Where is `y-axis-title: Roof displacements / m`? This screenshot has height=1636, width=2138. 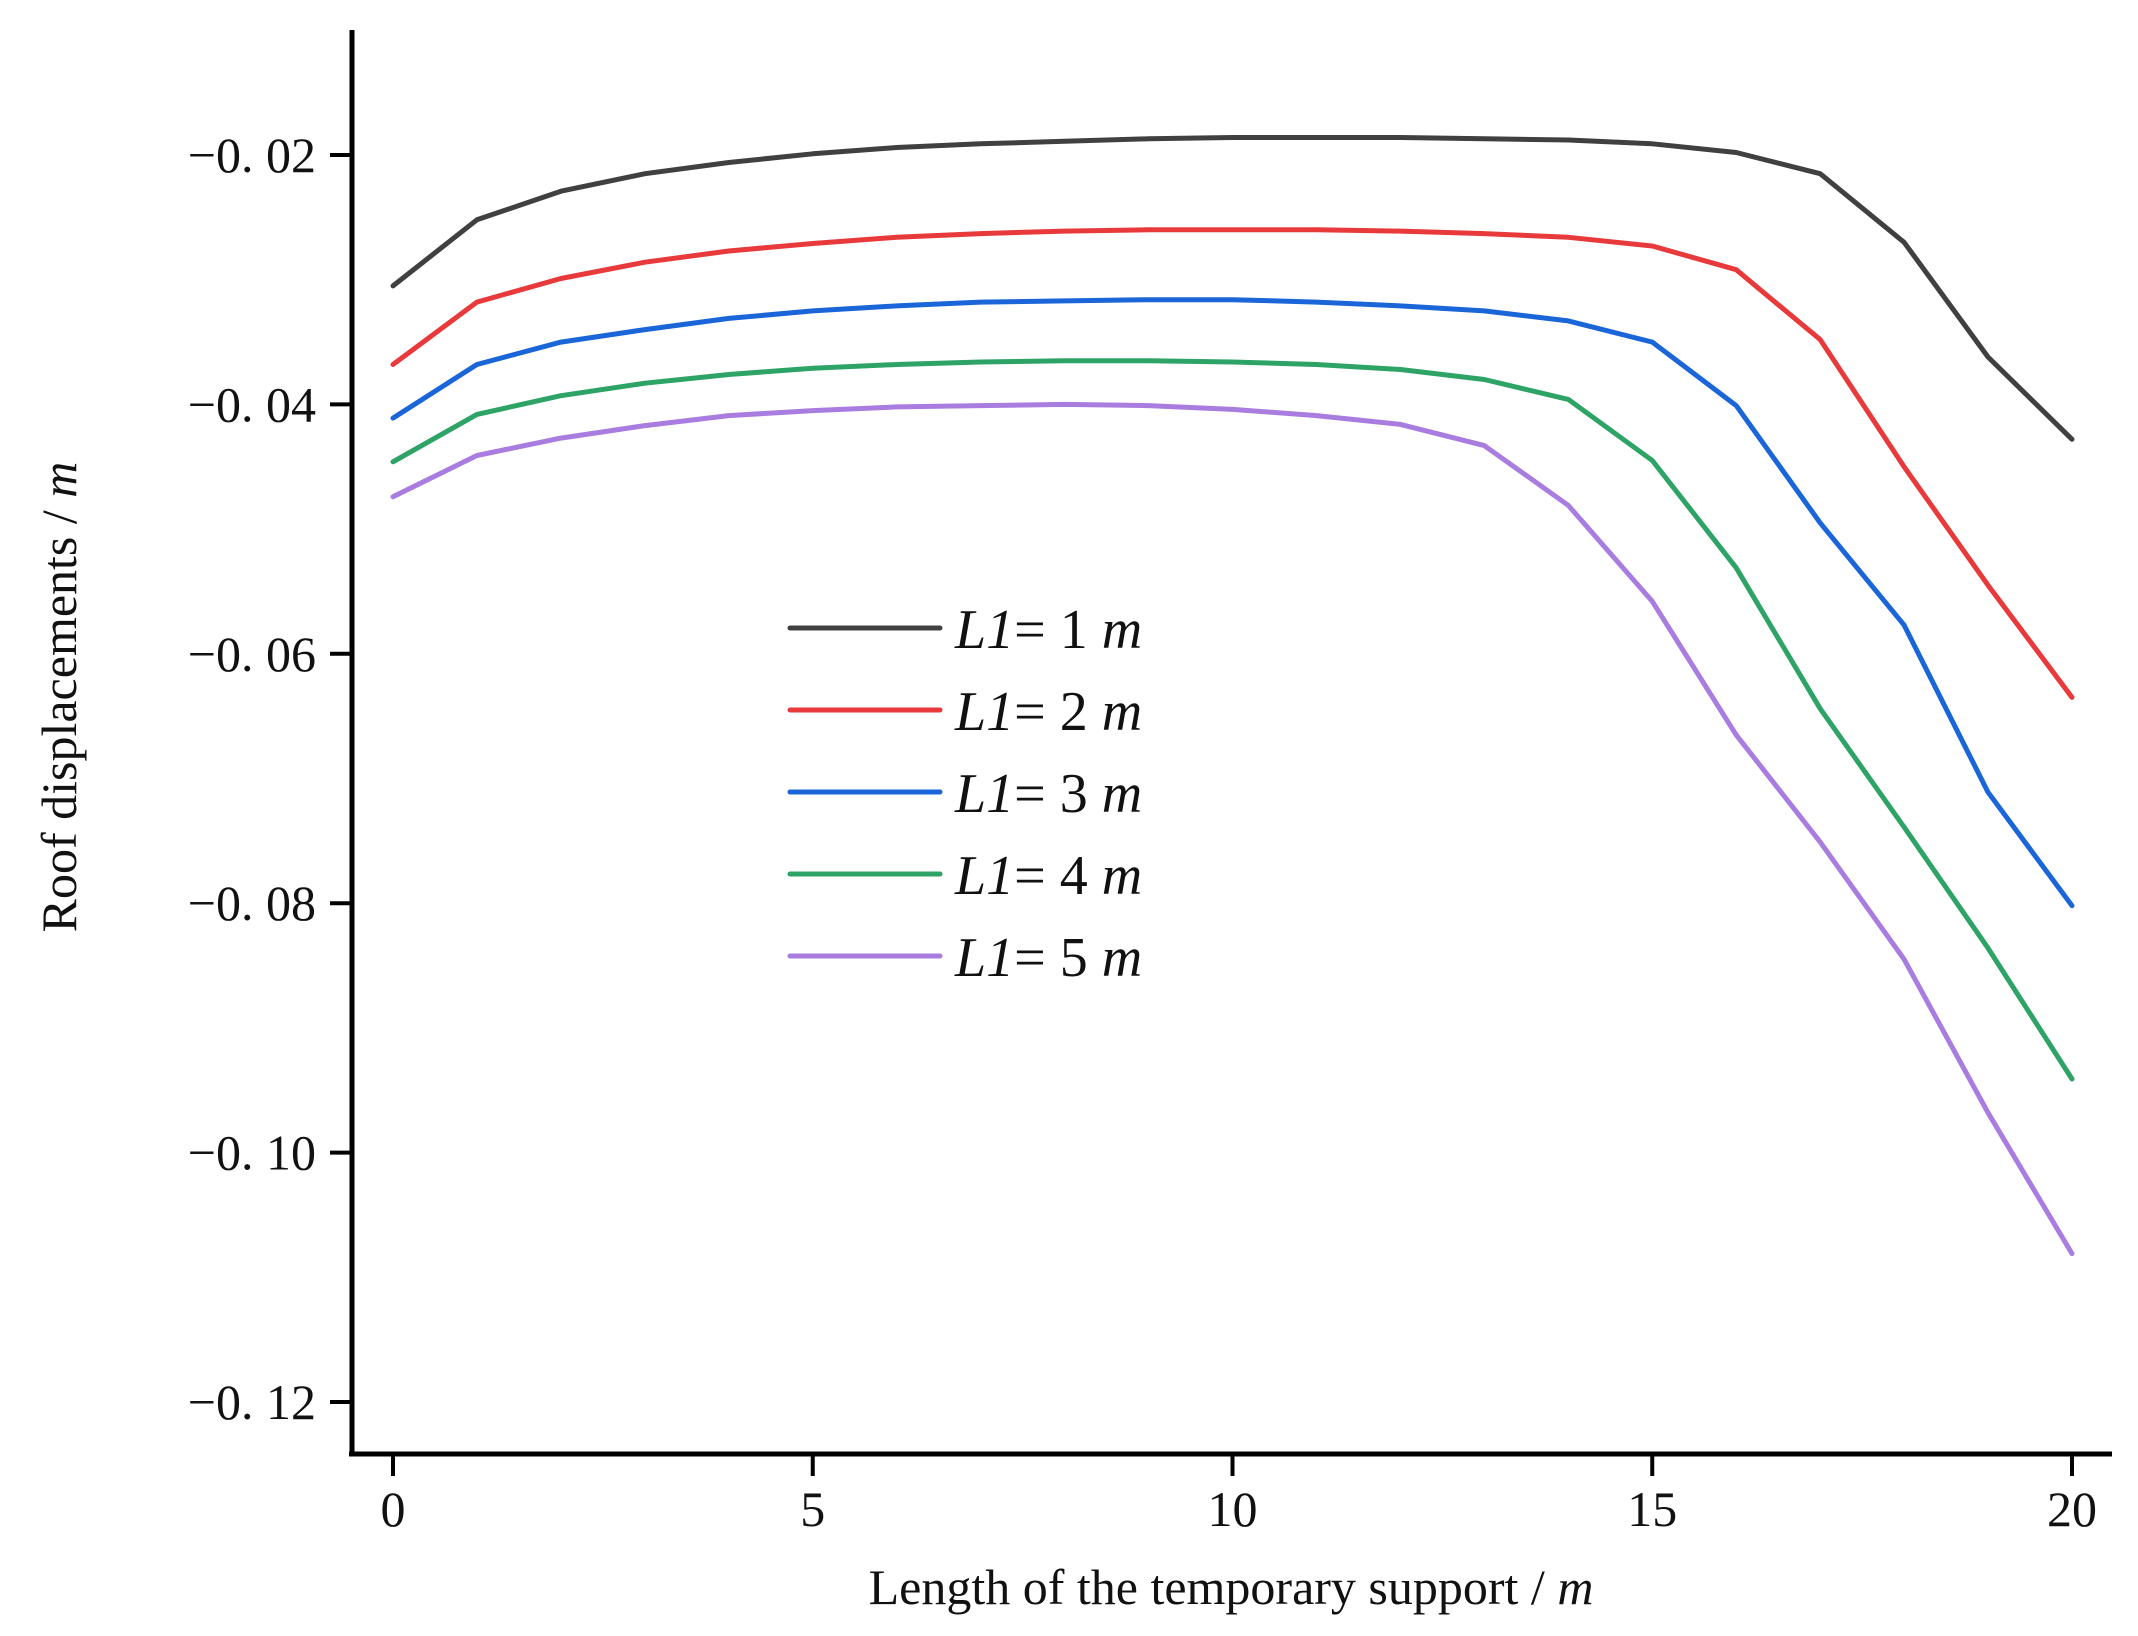 y-axis-title: Roof displacements / m is located at coordinates (59, 697).